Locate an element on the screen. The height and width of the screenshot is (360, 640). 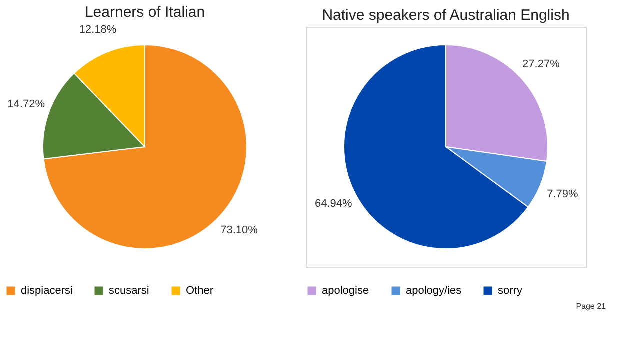
data-label: 64.94% is located at coordinates (333, 204).